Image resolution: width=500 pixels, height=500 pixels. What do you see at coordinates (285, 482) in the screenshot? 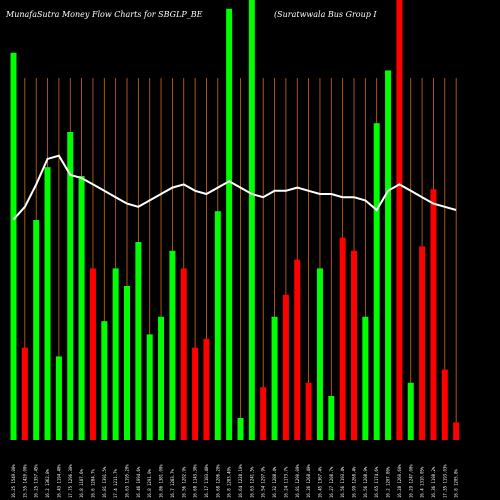
I see `x-tick-label: 16.24 1173.7%` at bounding box center [285, 482].